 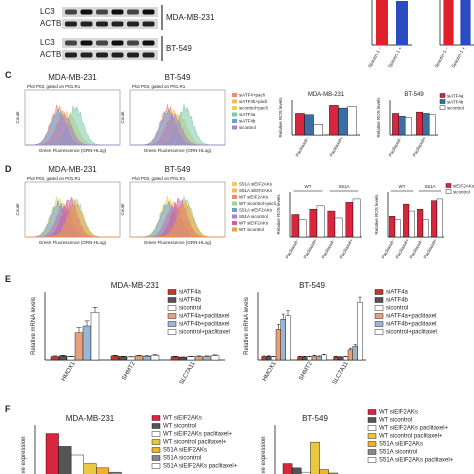 What do you see at coordinates (411, 325) in the screenshot?
I see `legend-label: siATF4b+paclitaxel` at bounding box center [411, 325].